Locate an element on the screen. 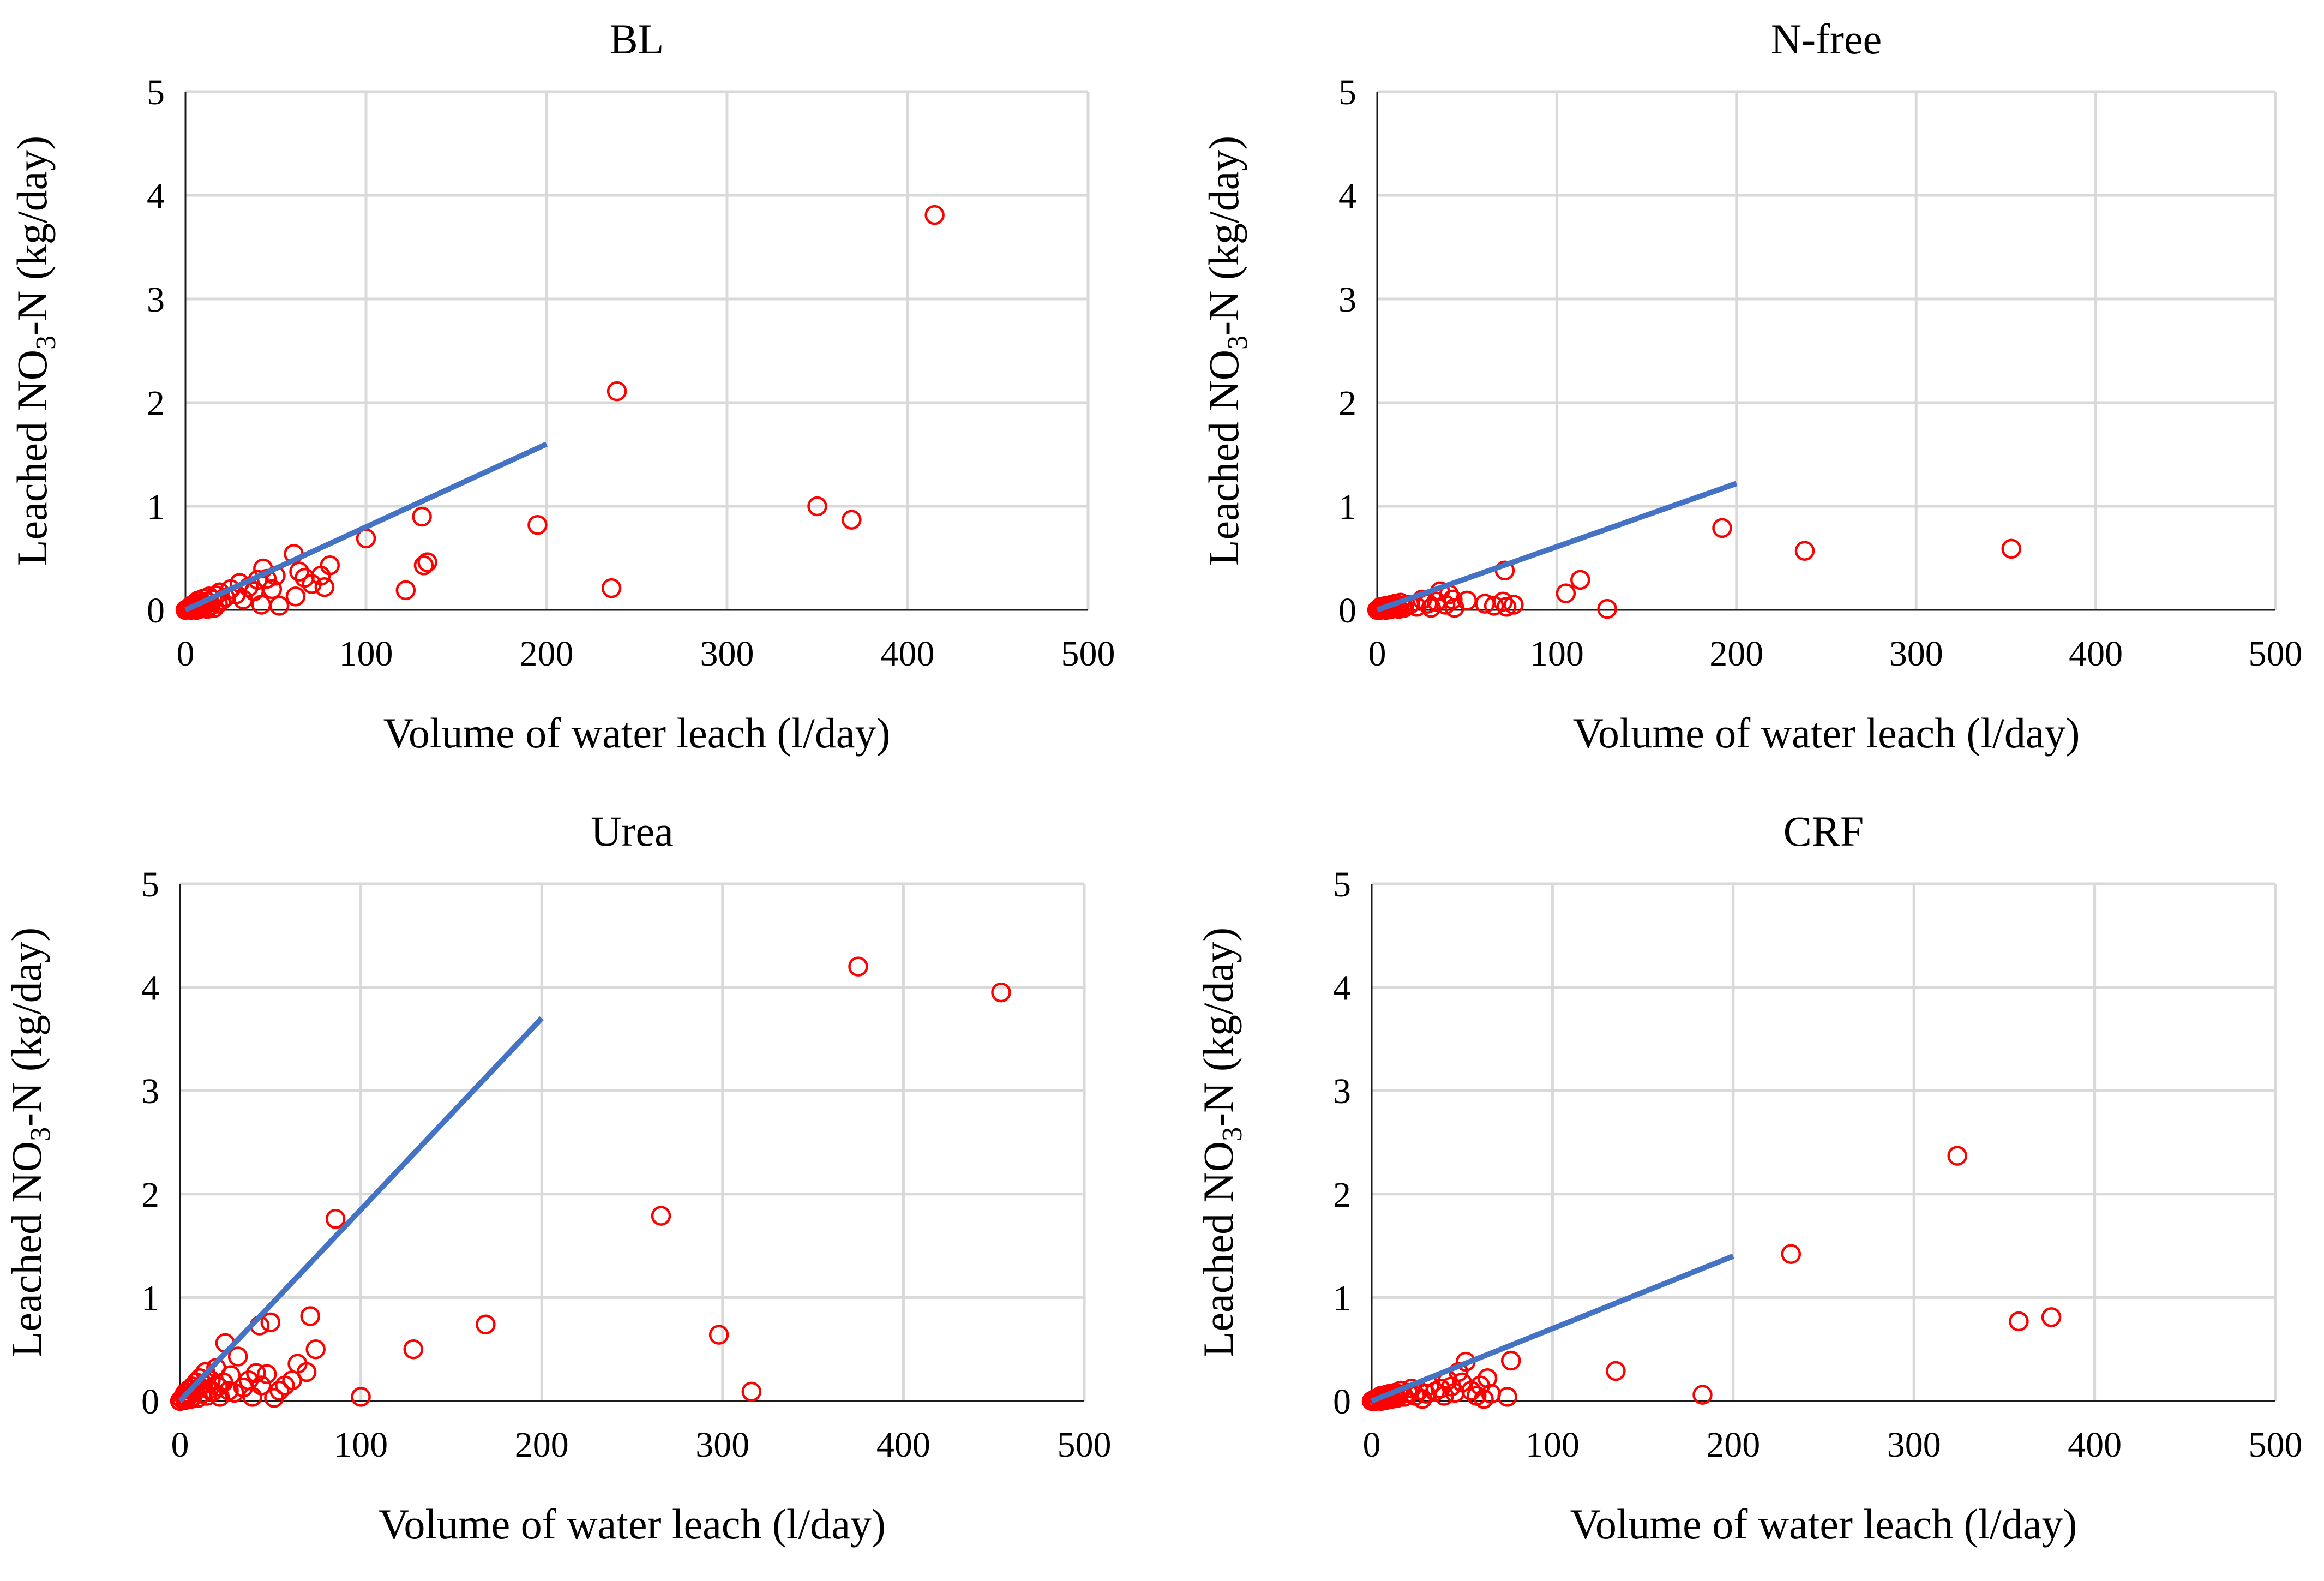 This screenshot has width=2324, height=1581. chart-title: Urea is located at coordinates (632, 831).